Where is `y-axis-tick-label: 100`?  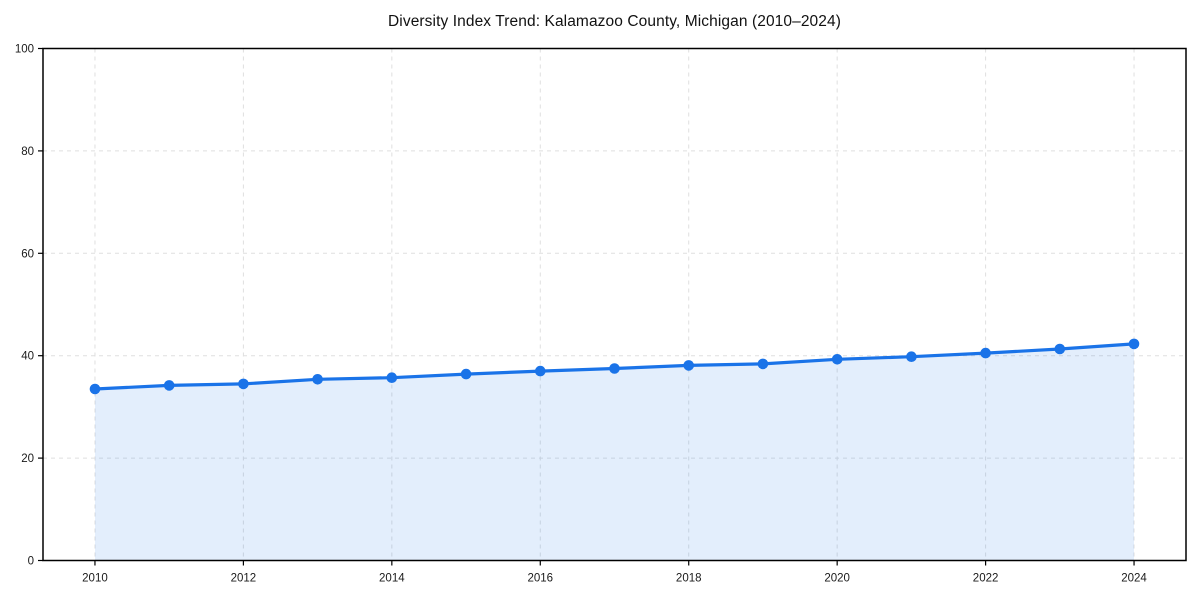 y-axis-tick-label: 100 is located at coordinates (24, 50).